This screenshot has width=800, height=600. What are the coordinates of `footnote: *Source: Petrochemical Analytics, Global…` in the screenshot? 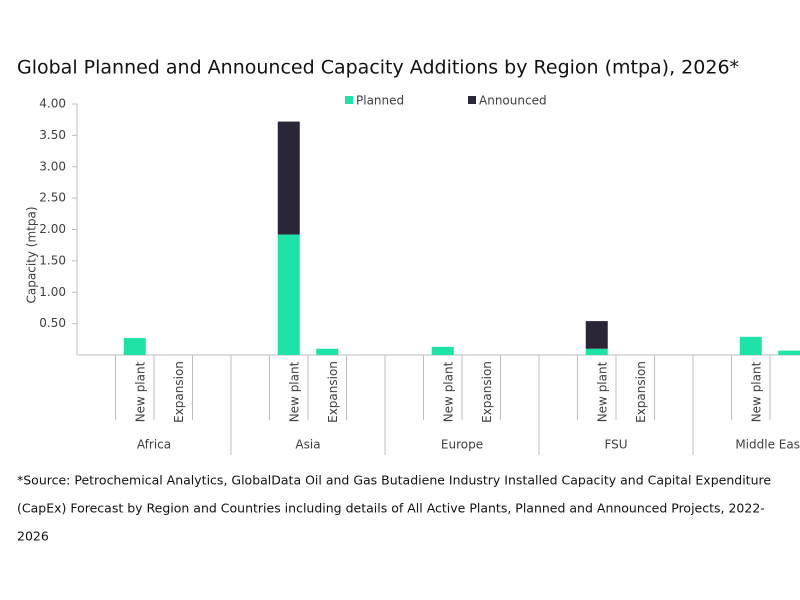 It's located at (394, 480).